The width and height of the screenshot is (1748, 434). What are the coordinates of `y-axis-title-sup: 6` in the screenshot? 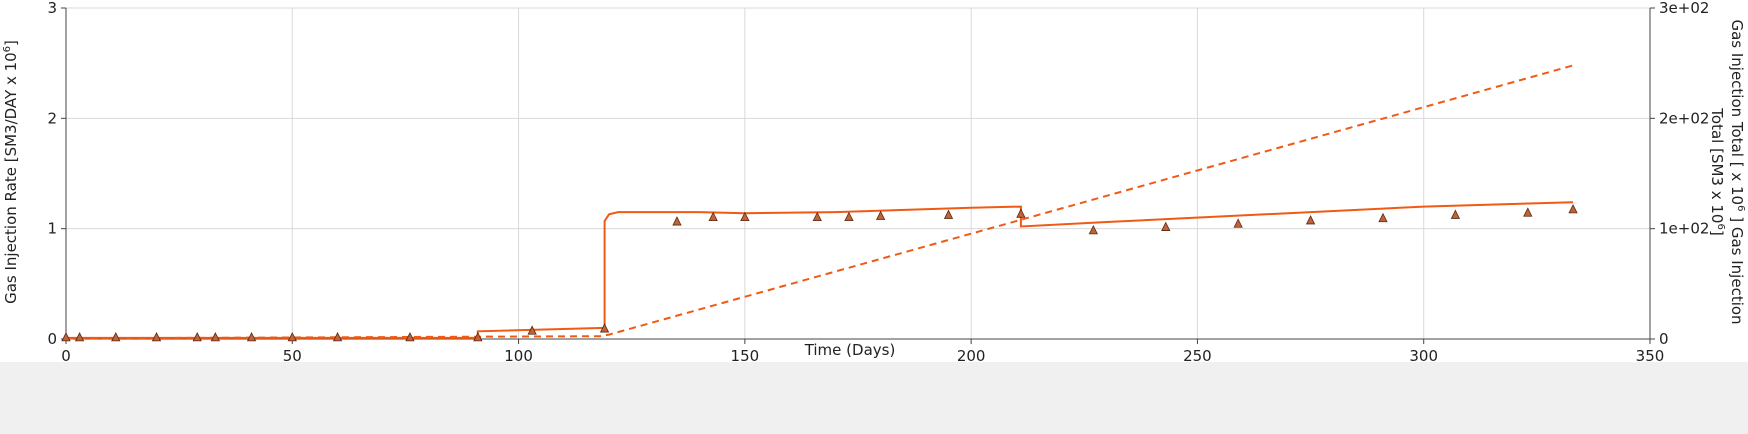 It's located at (7, 49).